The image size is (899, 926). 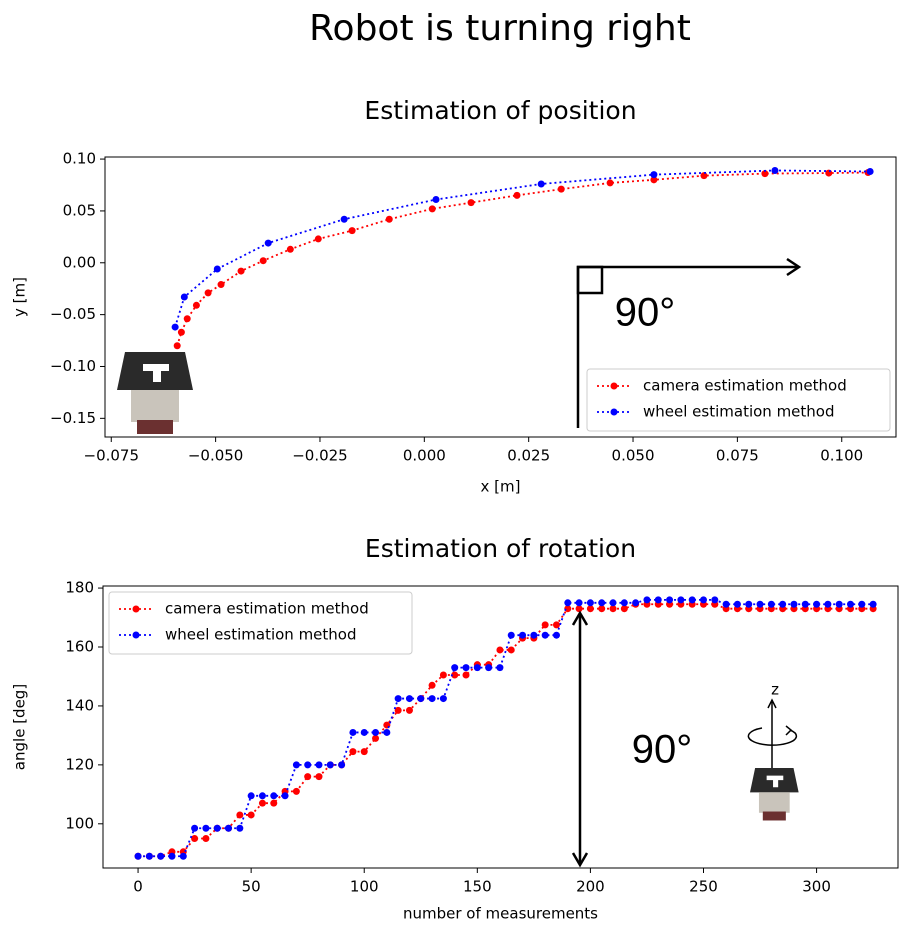 What do you see at coordinates (73, 366) in the screenshot?
I see `y-tick-label: −0.10` at bounding box center [73, 366].